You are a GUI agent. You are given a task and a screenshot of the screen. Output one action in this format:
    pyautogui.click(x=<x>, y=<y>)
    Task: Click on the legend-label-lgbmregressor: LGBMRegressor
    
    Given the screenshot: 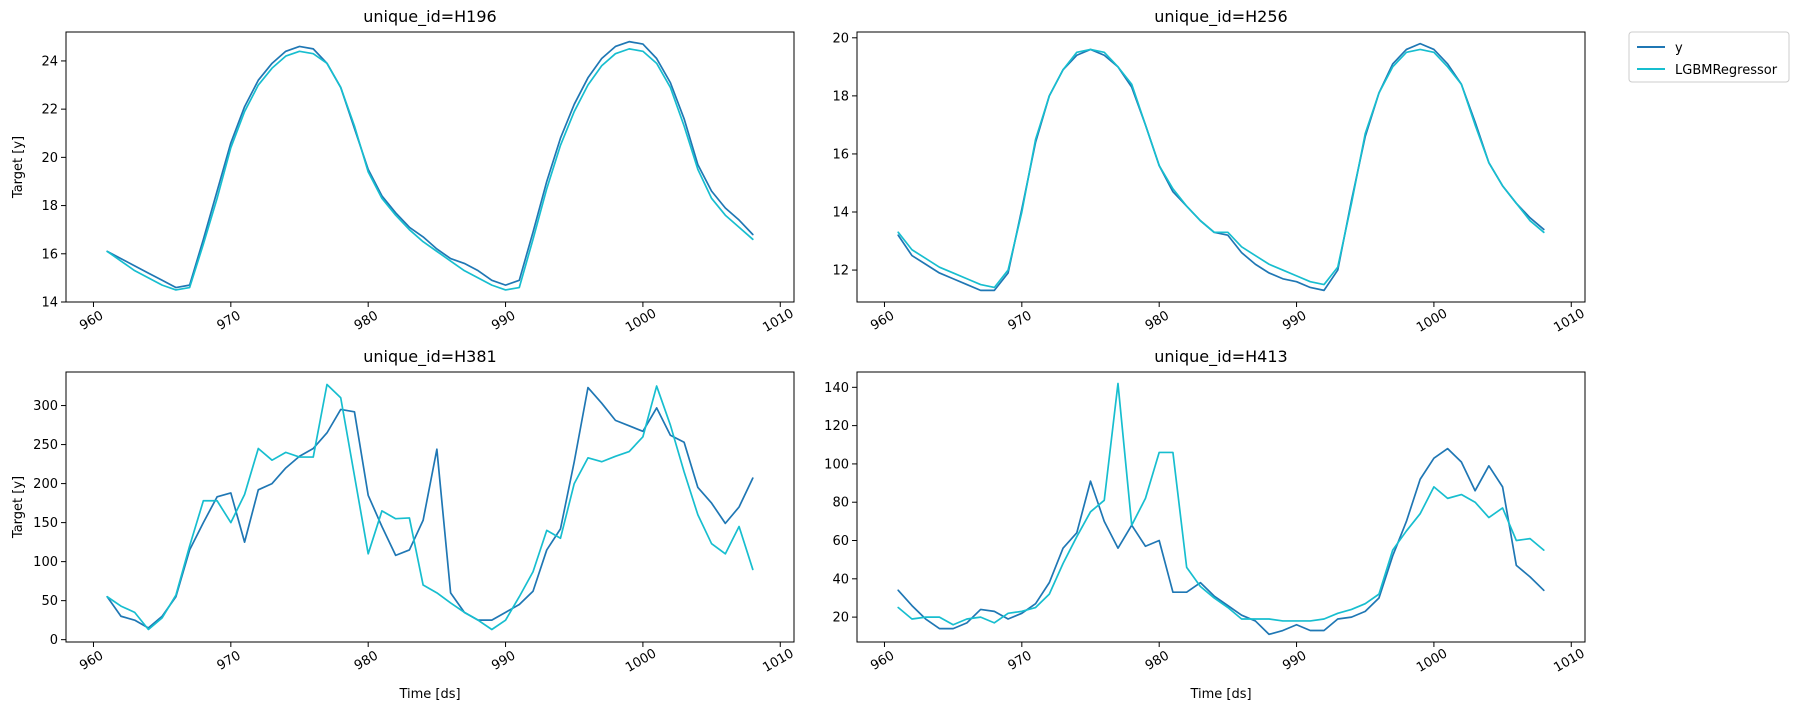 What is the action you would take?
    pyautogui.click(x=1726, y=70)
    